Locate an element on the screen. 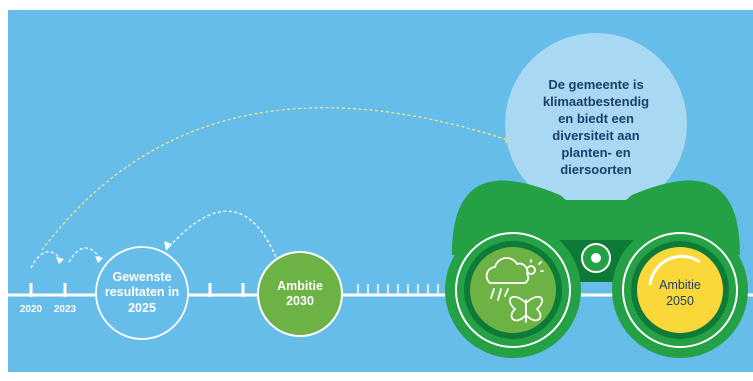  arc-2020-to-2023 is located at coordinates (46, 260).